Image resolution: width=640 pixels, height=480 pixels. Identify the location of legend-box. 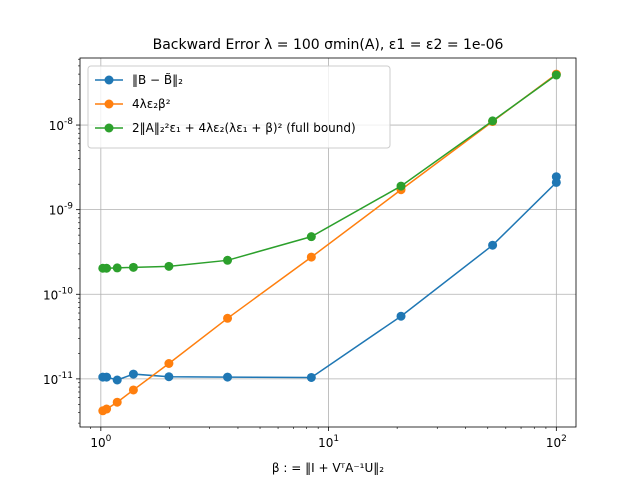
(239, 107).